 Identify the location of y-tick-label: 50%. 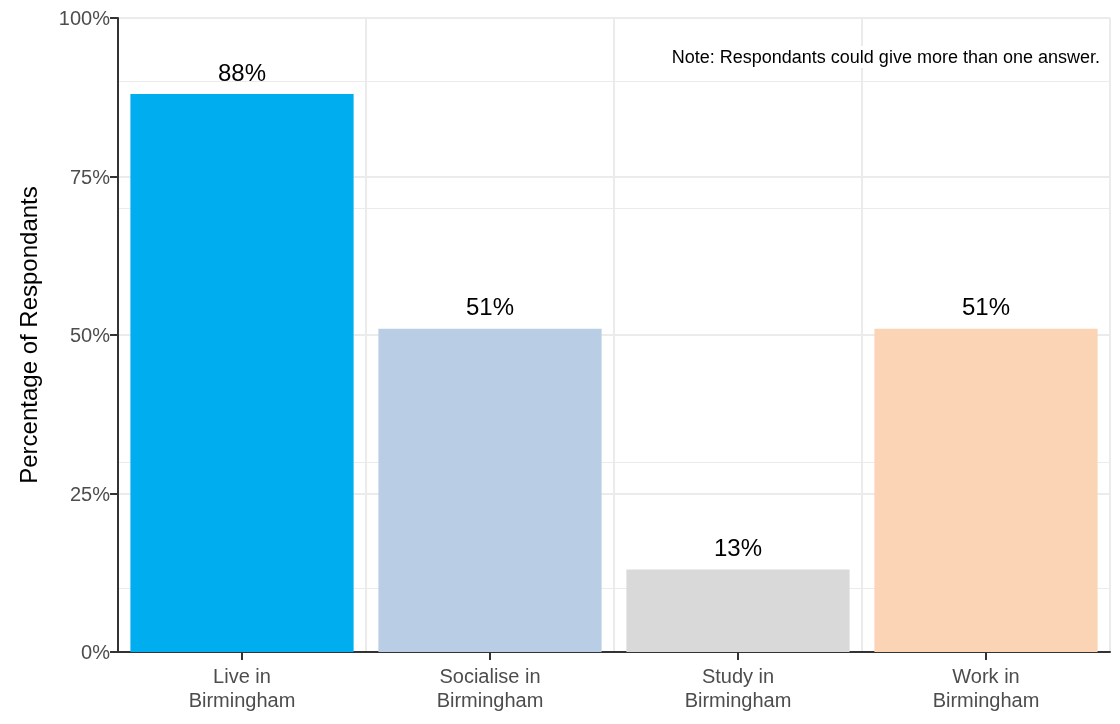
(90, 335).